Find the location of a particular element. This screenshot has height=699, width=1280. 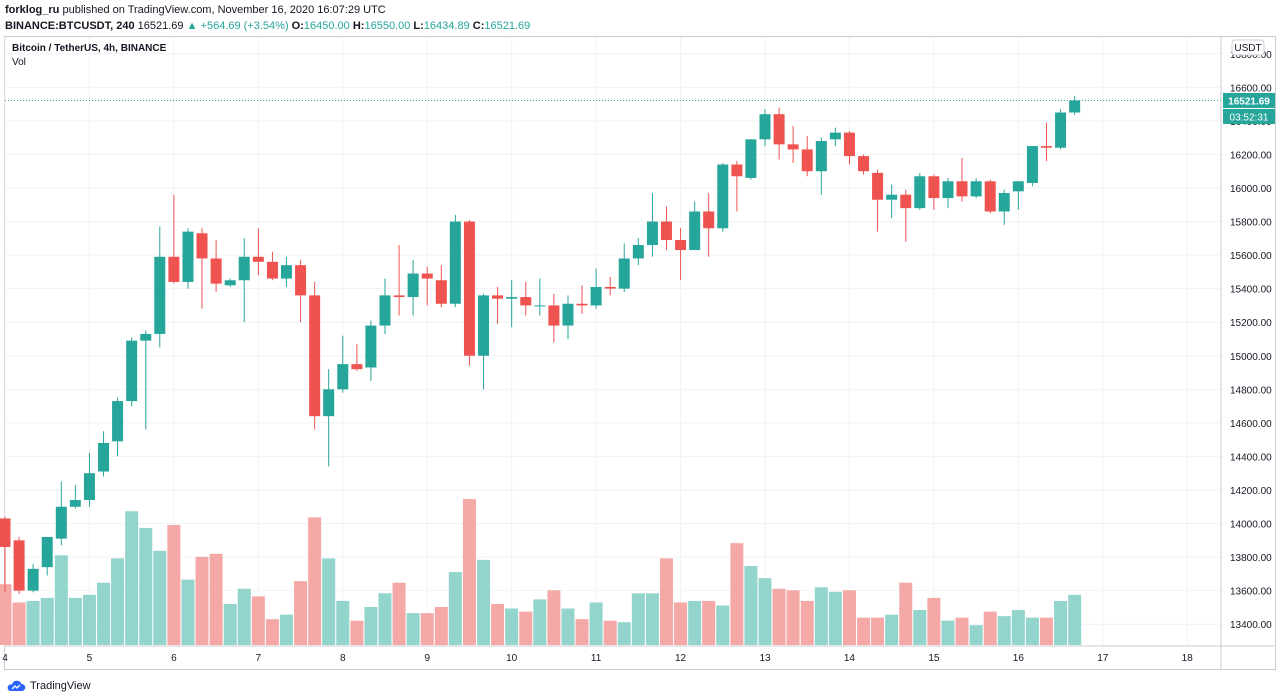

time-tick-label: 16 is located at coordinates (1019, 658).